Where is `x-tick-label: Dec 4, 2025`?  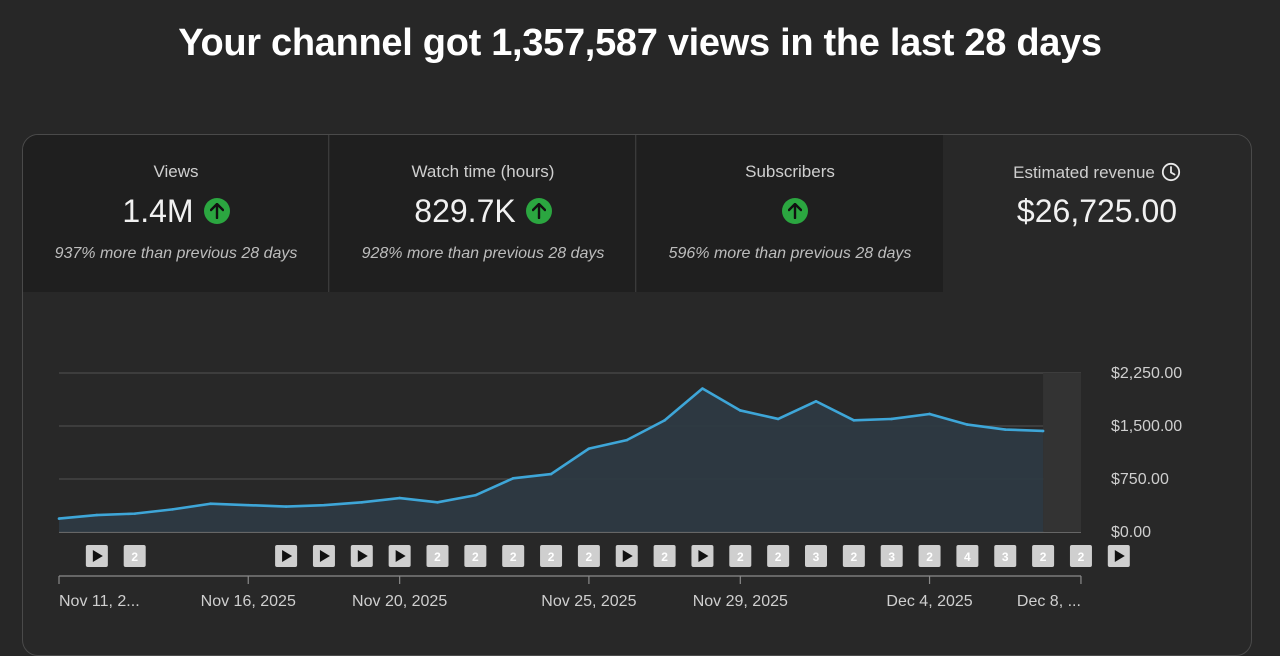 x-tick-label: Dec 4, 2025 is located at coordinates (929, 601).